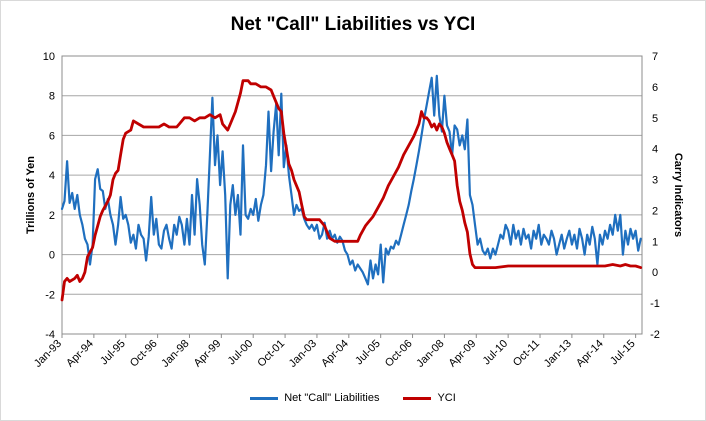 The image size is (706, 421). What do you see at coordinates (353, 24) in the screenshot?
I see `chart-title: Net "Call" Liabilities vs YCI` at bounding box center [353, 24].